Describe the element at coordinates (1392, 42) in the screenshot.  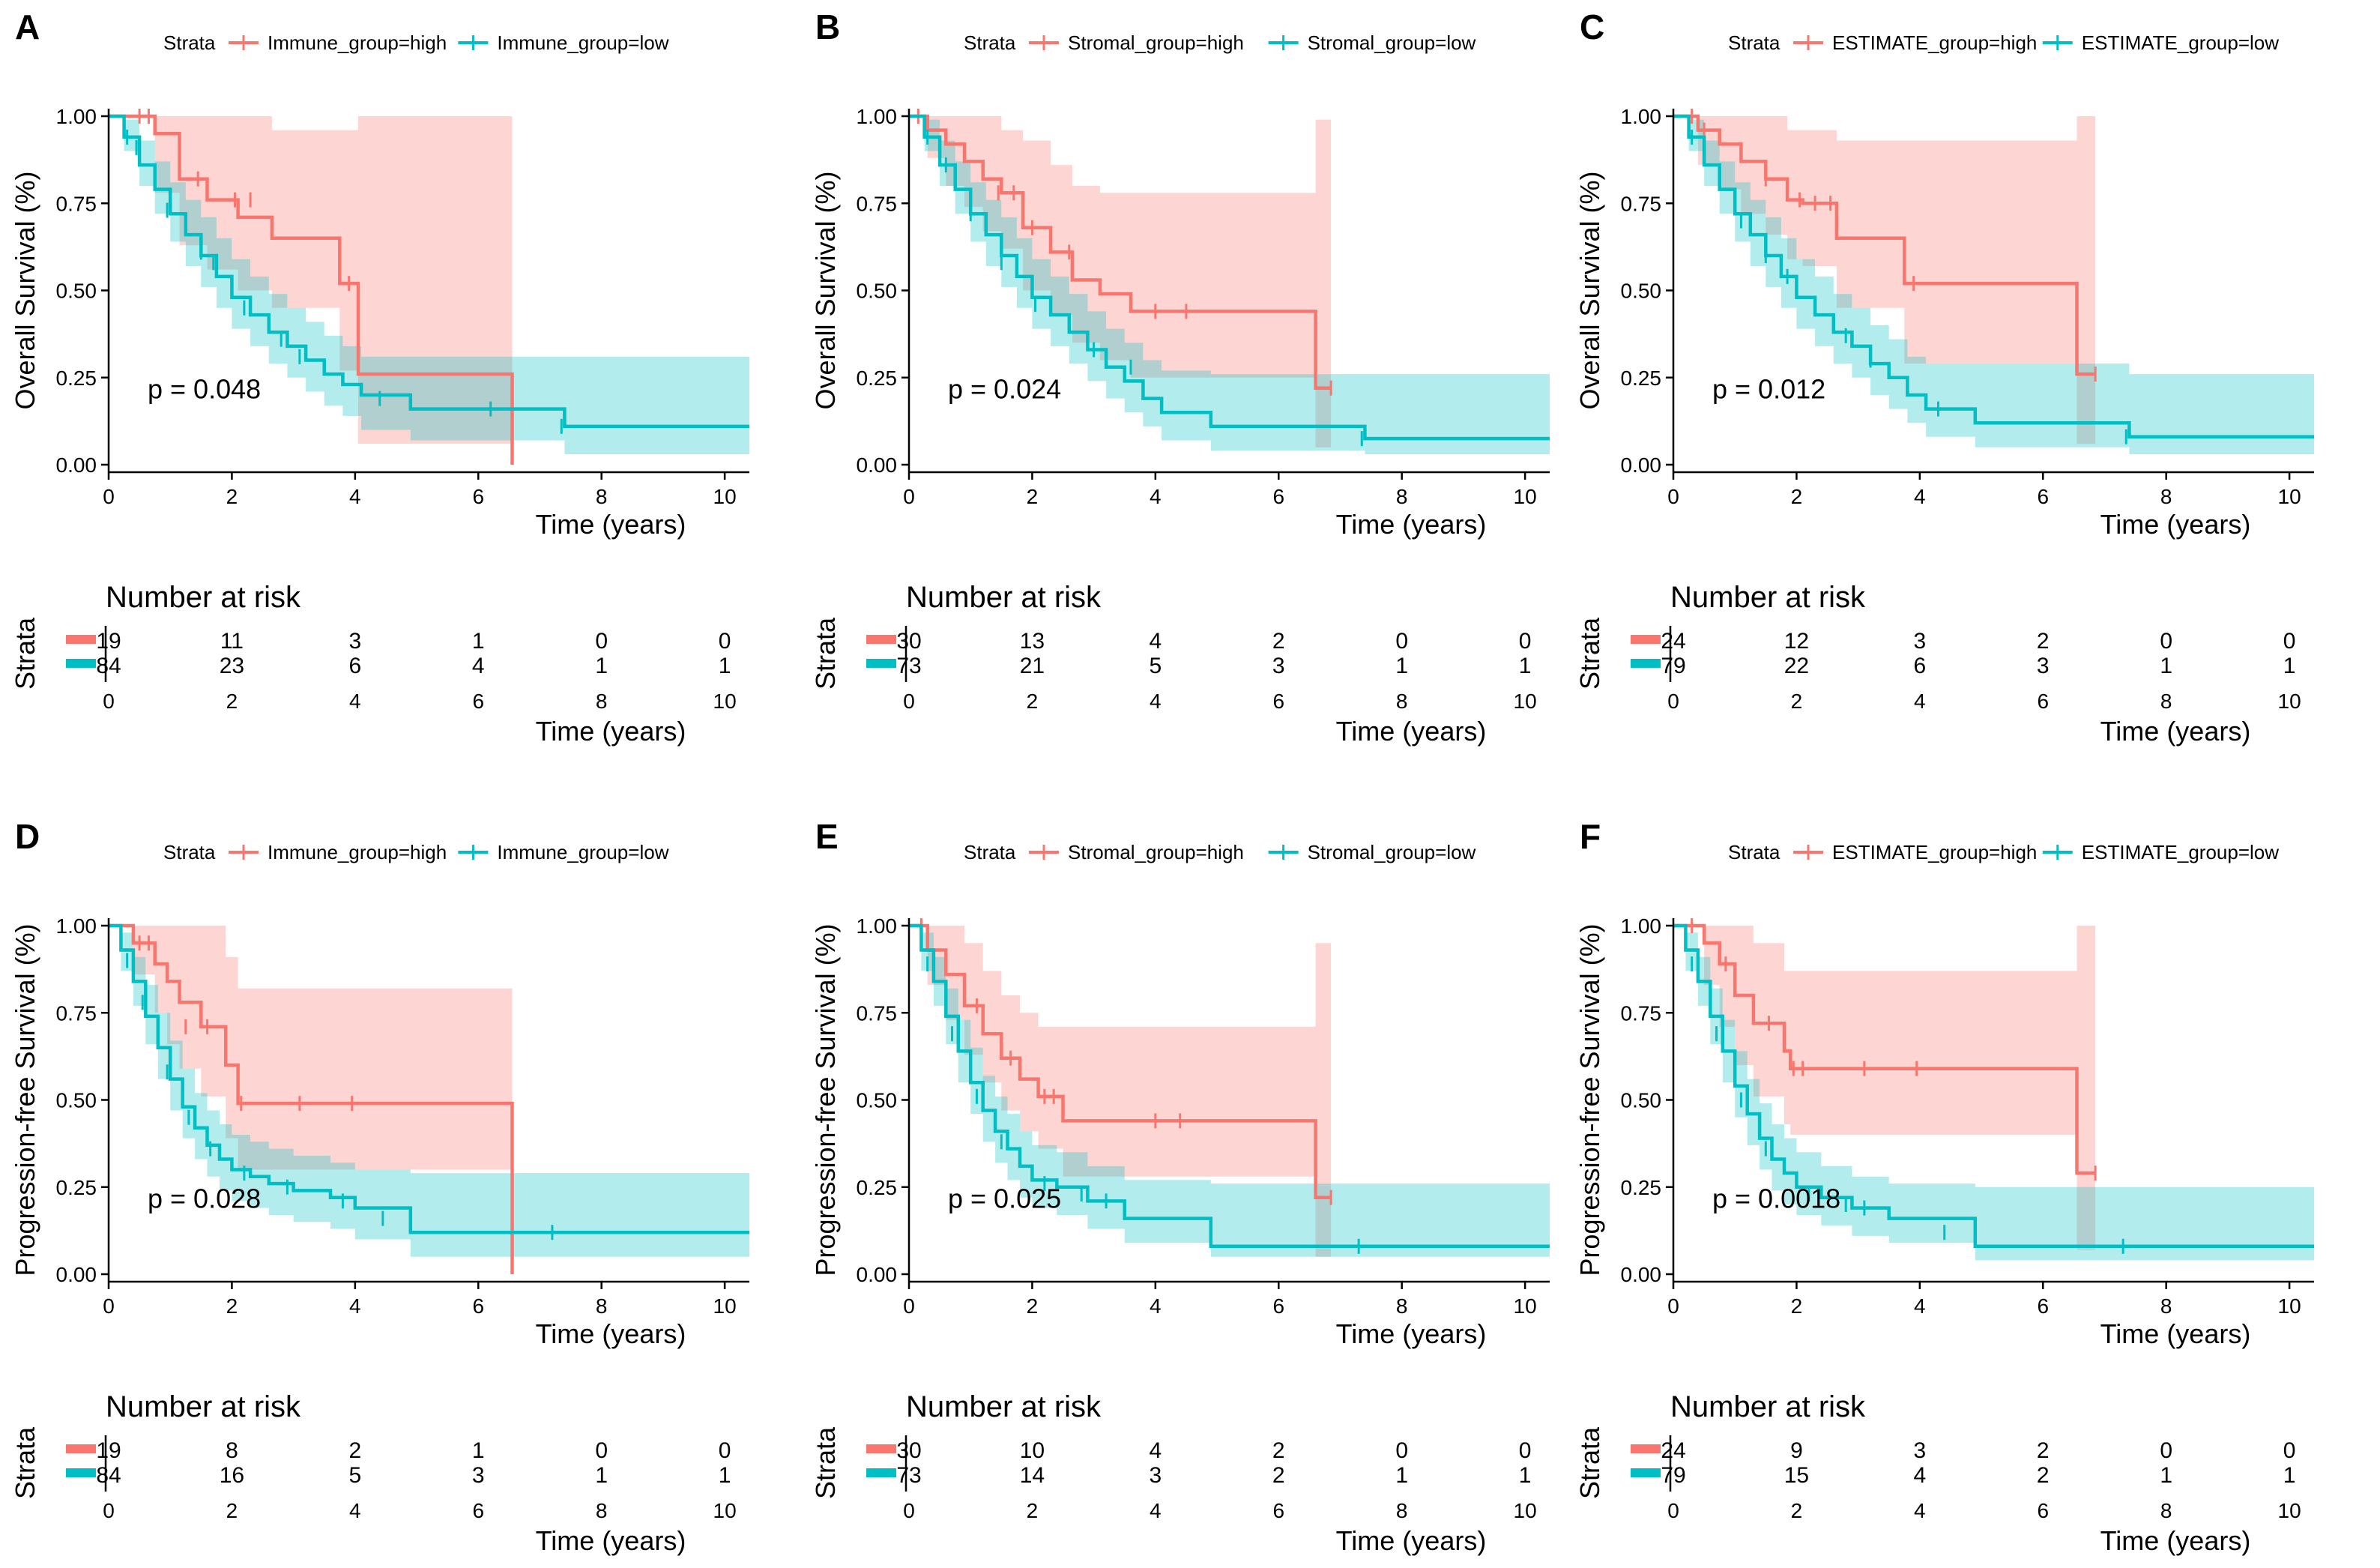
I see `legend-entry-low: Stromal_group=low` at that location.